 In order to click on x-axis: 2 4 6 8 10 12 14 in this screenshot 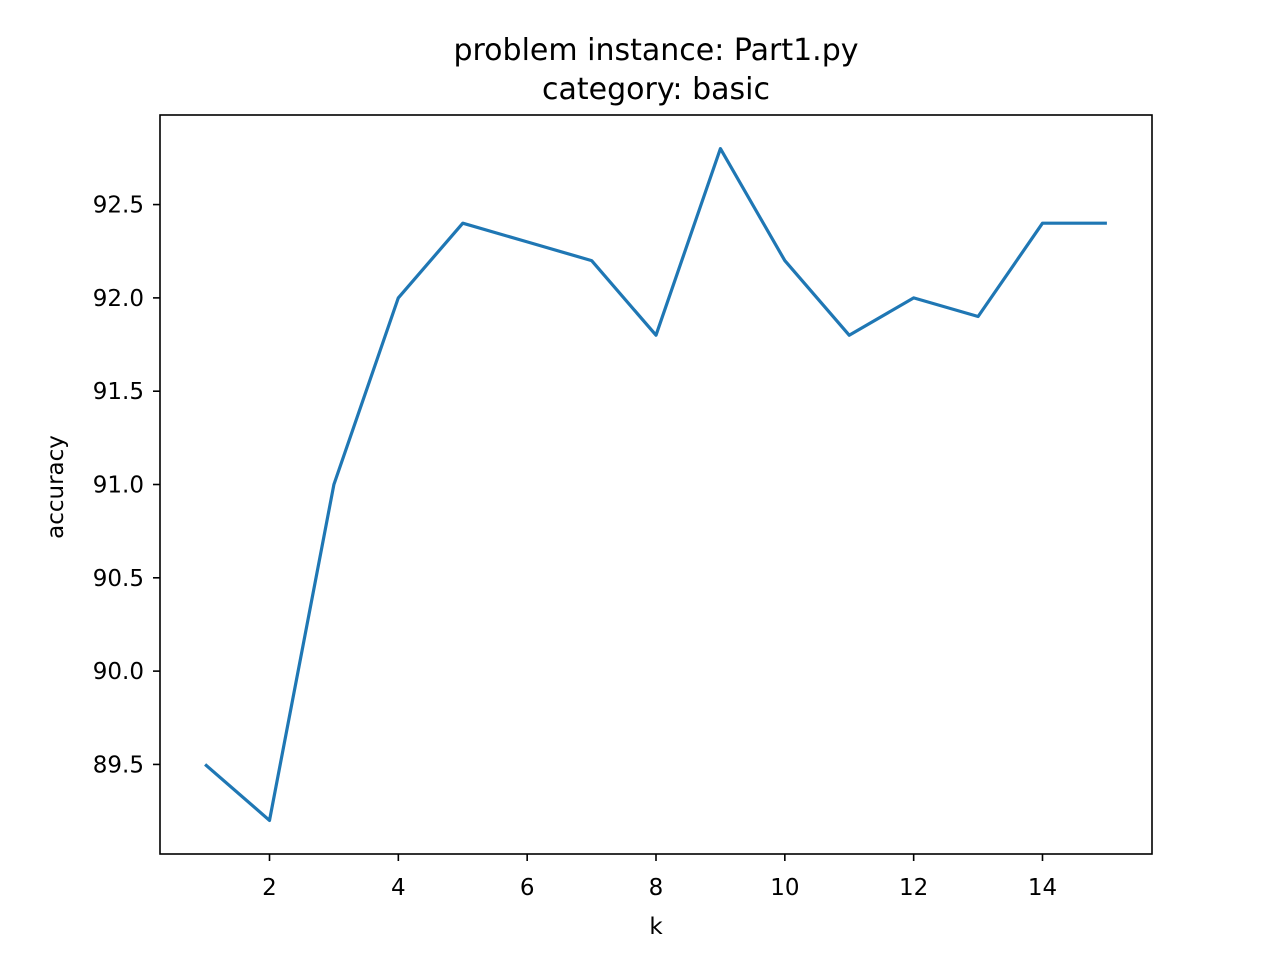, I will do `click(659, 877)`.